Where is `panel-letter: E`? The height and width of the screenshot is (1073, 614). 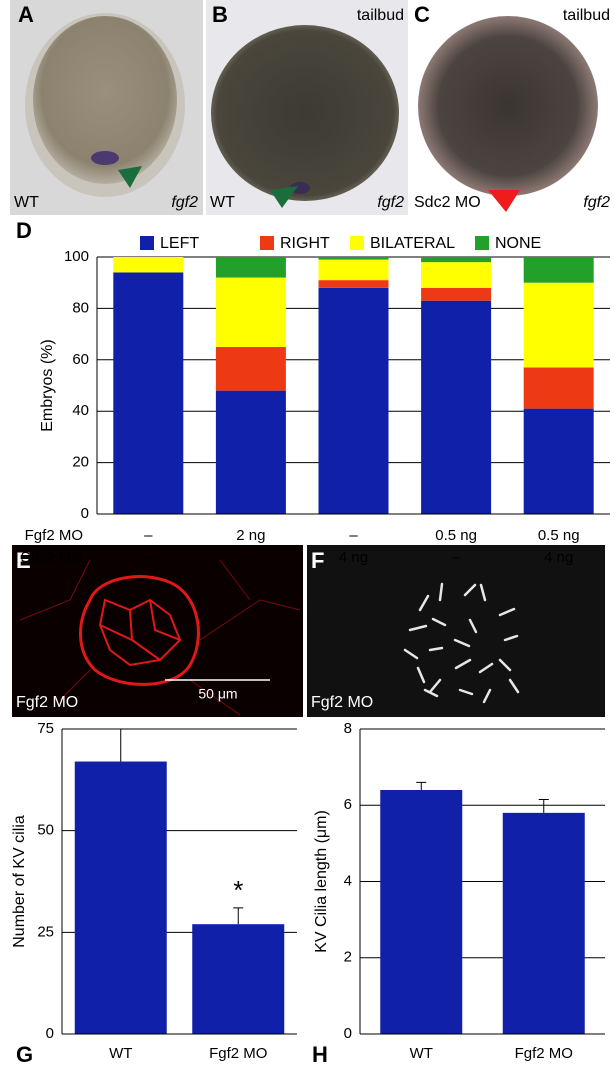
panel-letter: E is located at coordinates (23, 560).